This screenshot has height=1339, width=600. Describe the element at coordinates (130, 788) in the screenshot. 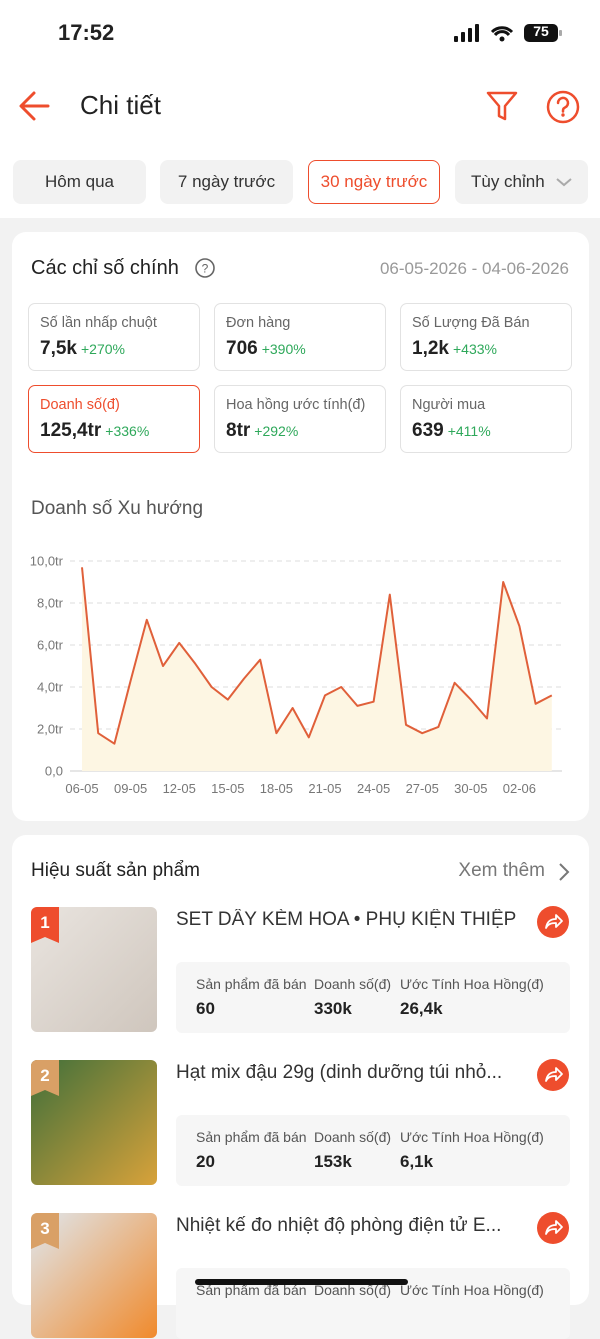

I see `x-tick-label: 09-05` at that location.